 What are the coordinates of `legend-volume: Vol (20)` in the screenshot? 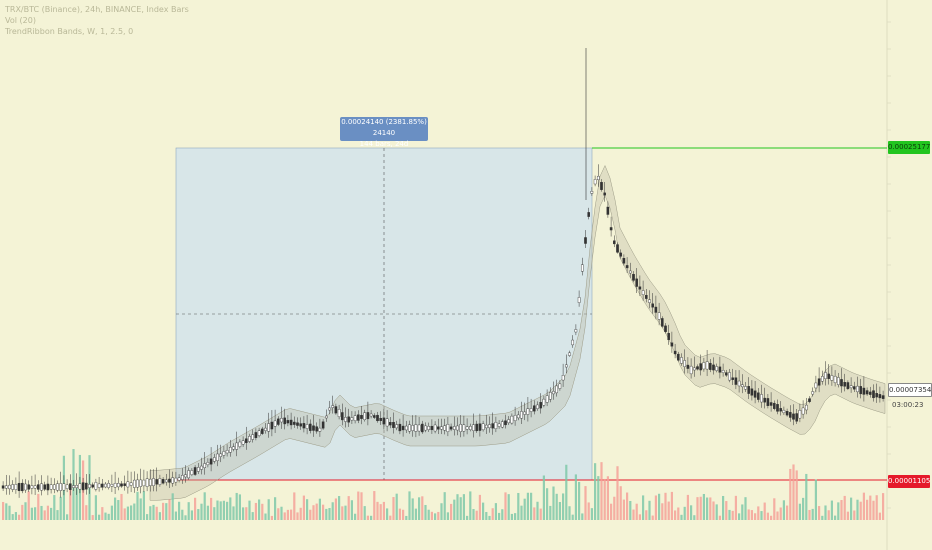 It's located at (20, 20).